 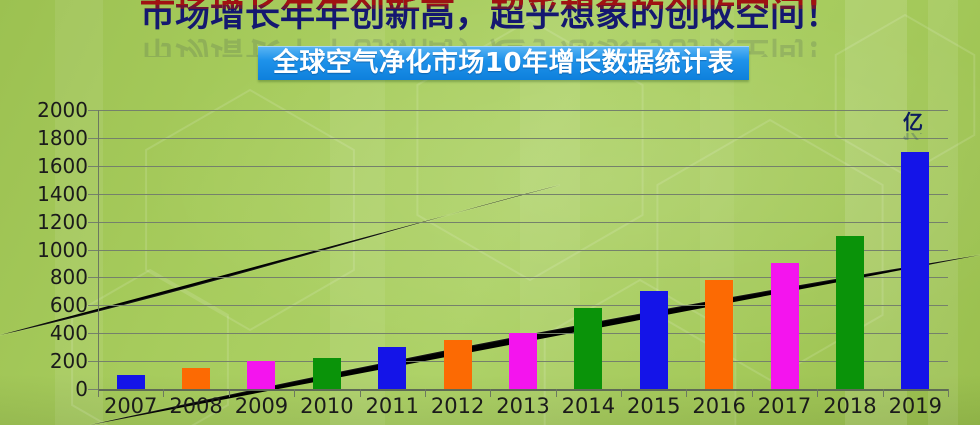 What do you see at coordinates (588, 348) in the screenshot?
I see `bar-2014` at bounding box center [588, 348].